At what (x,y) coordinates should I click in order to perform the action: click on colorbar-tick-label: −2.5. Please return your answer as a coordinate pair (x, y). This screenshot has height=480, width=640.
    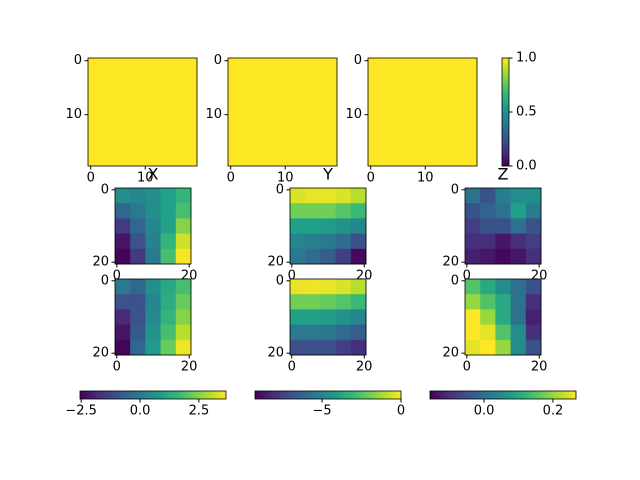
    Looking at the image, I should click on (81, 411).